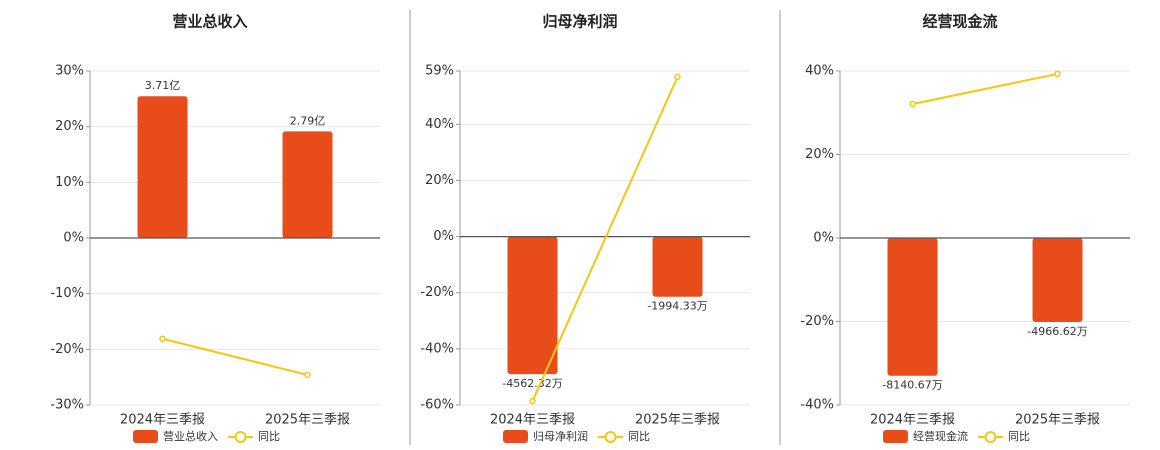 The image size is (1160, 450). What do you see at coordinates (69, 71) in the screenshot?
I see `y-tick-label: 30%` at bounding box center [69, 71].